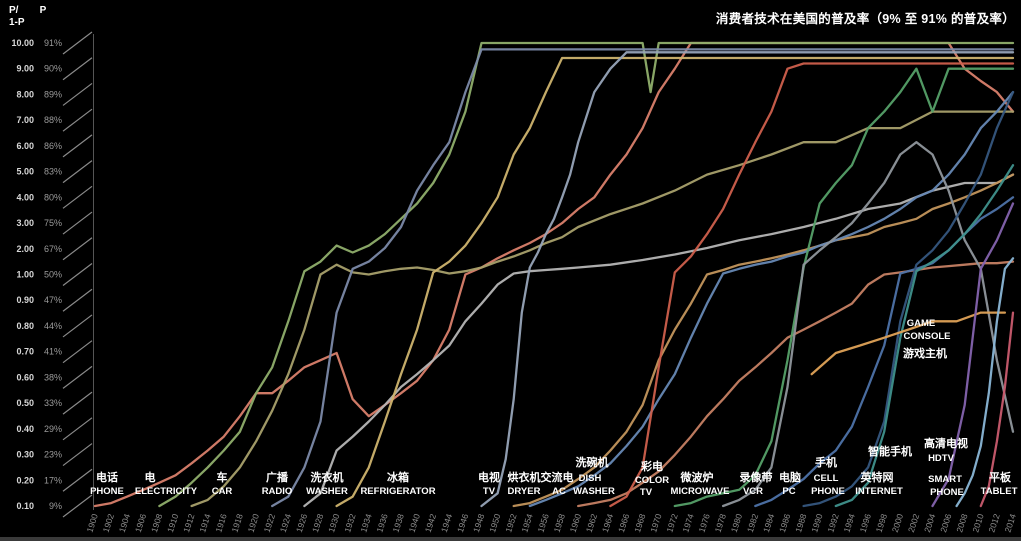 The image size is (1021, 541). Describe the element at coordinates (961, 522) in the screenshot. I see `x-tick-label: 2008` at that location.